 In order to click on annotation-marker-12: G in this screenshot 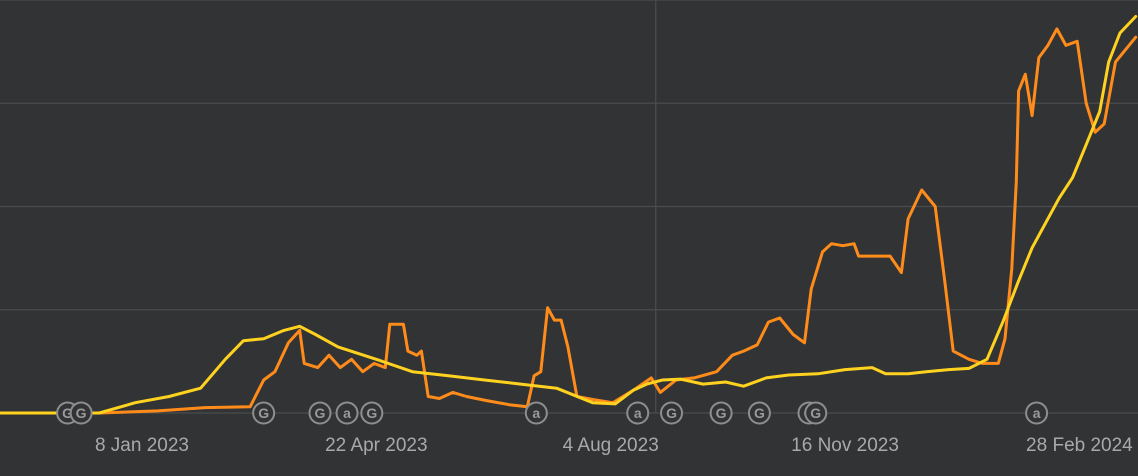, I will do `click(816, 413)`.